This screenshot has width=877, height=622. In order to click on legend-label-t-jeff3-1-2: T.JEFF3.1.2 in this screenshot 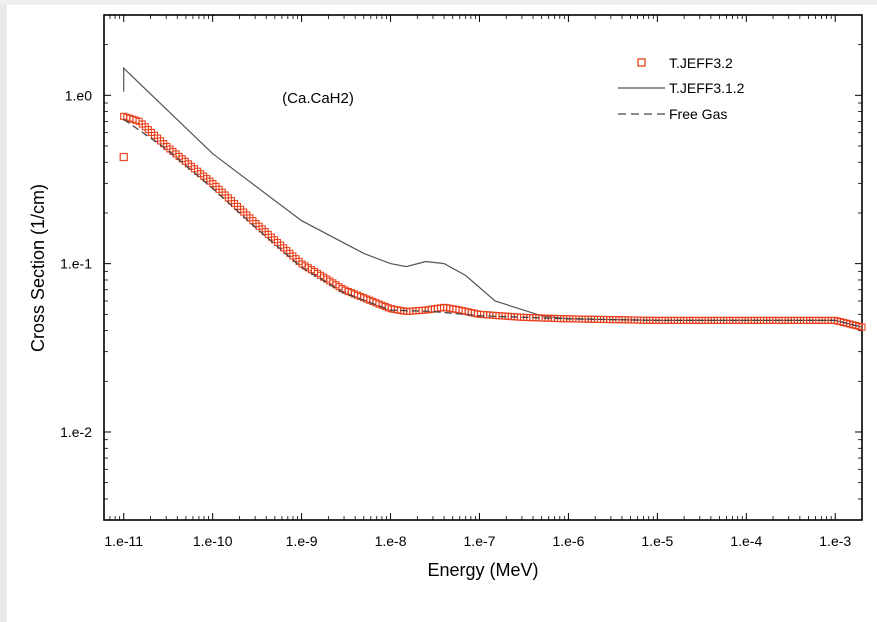, I will do `click(707, 88)`.